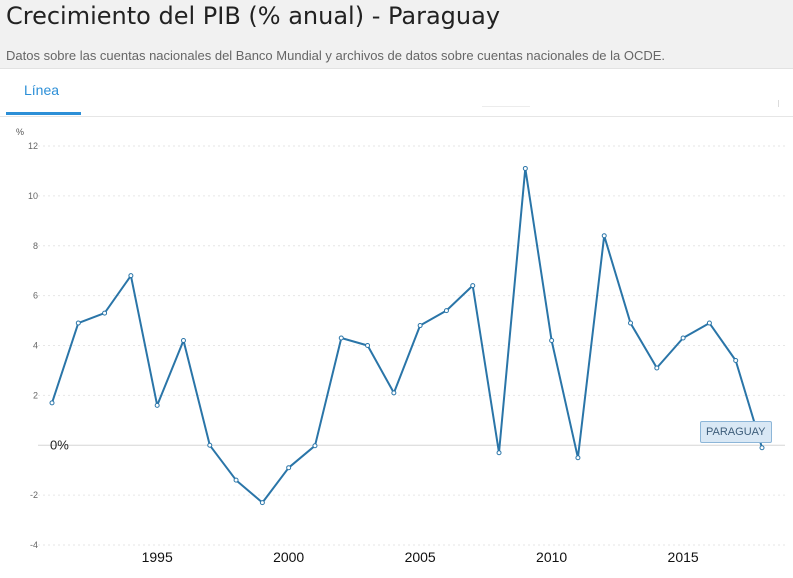 This screenshot has height=578, width=793. I want to click on x-tick-label: 2010, so click(551, 557).